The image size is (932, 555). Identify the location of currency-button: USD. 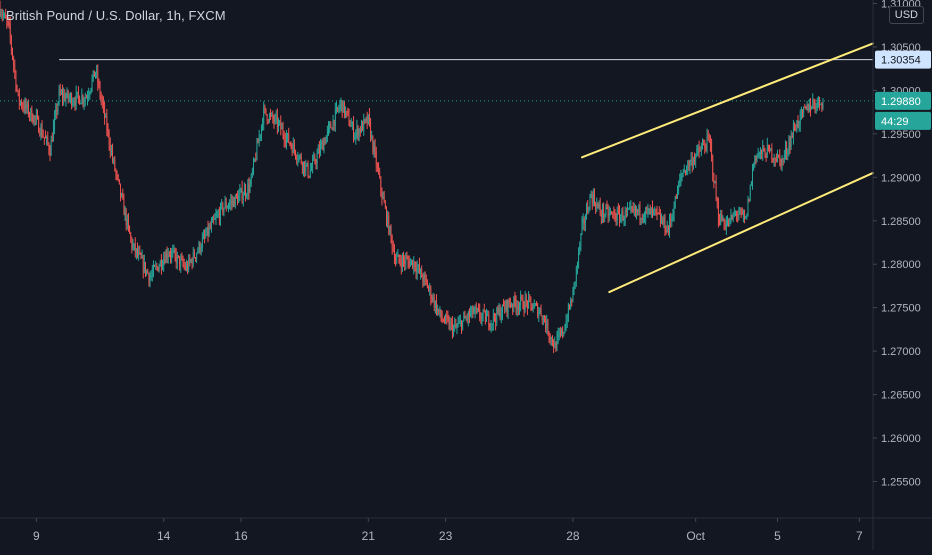
(906, 15).